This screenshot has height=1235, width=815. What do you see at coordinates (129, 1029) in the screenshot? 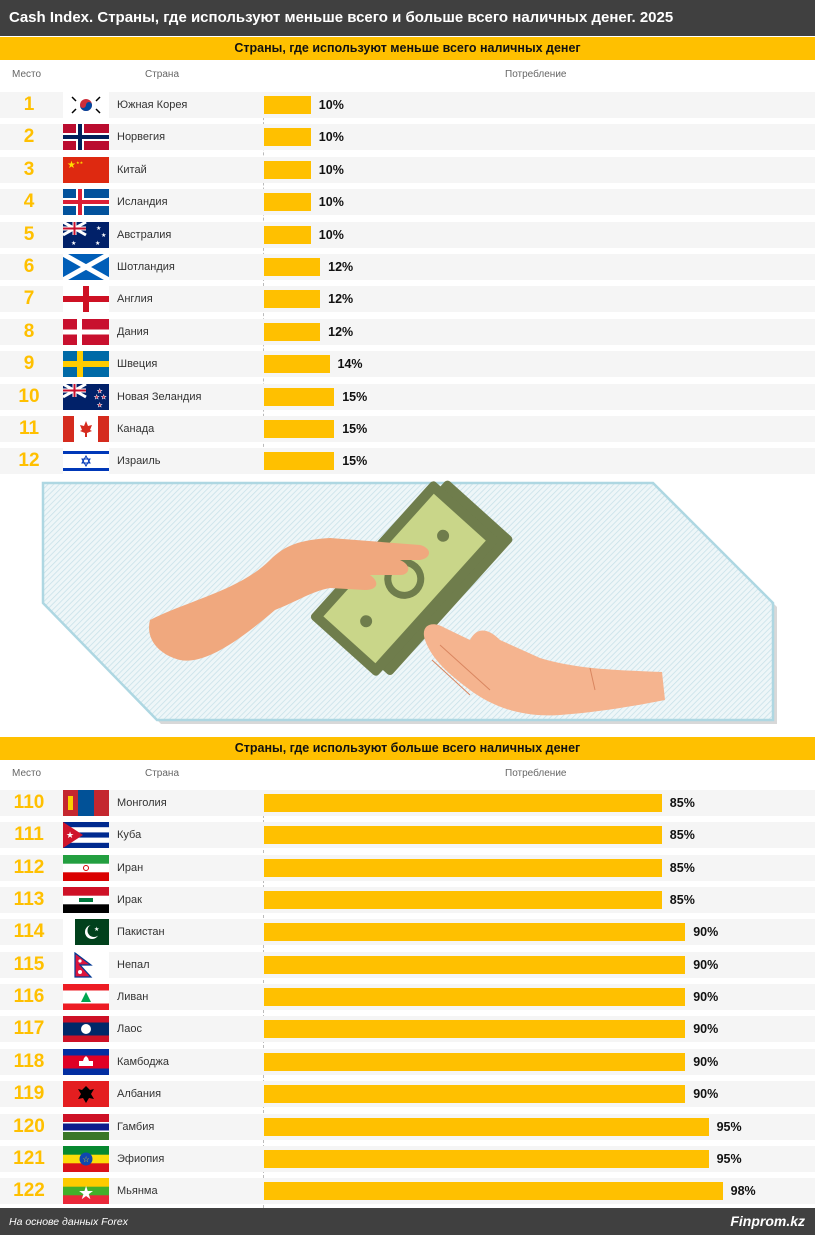
I see `country-name: Лаос` at bounding box center [129, 1029].